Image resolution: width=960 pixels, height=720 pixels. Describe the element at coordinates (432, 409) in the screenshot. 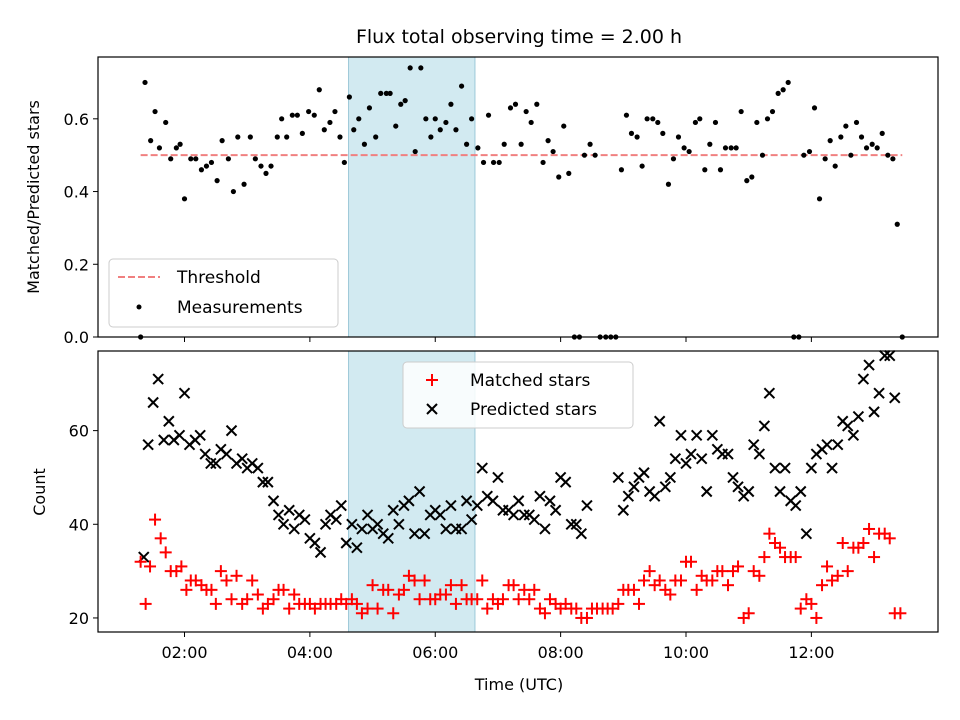

I see `predicted-legend-swatch` at that location.